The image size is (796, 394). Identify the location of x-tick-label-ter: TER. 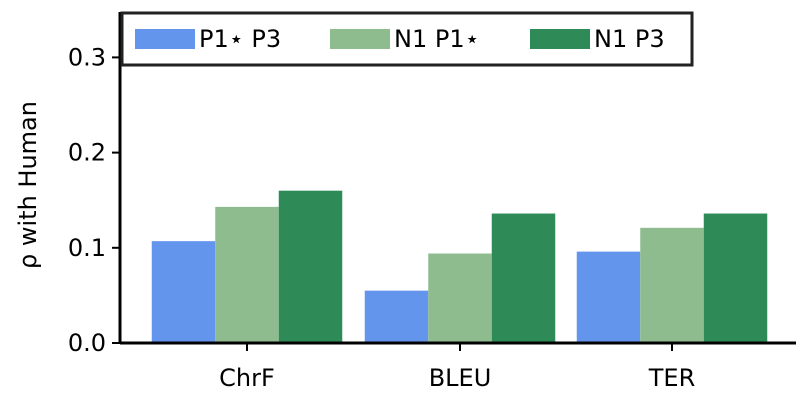
(672, 377).